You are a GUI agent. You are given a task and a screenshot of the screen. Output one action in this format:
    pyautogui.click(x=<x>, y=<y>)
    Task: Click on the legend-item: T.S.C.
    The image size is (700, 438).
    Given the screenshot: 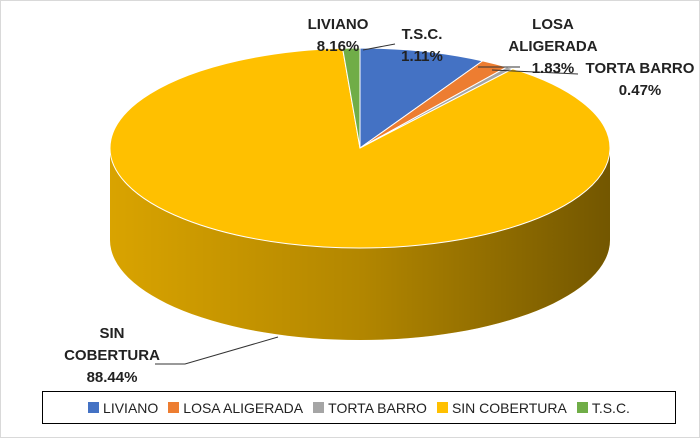 What is the action you would take?
    pyautogui.click(x=603, y=407)
    